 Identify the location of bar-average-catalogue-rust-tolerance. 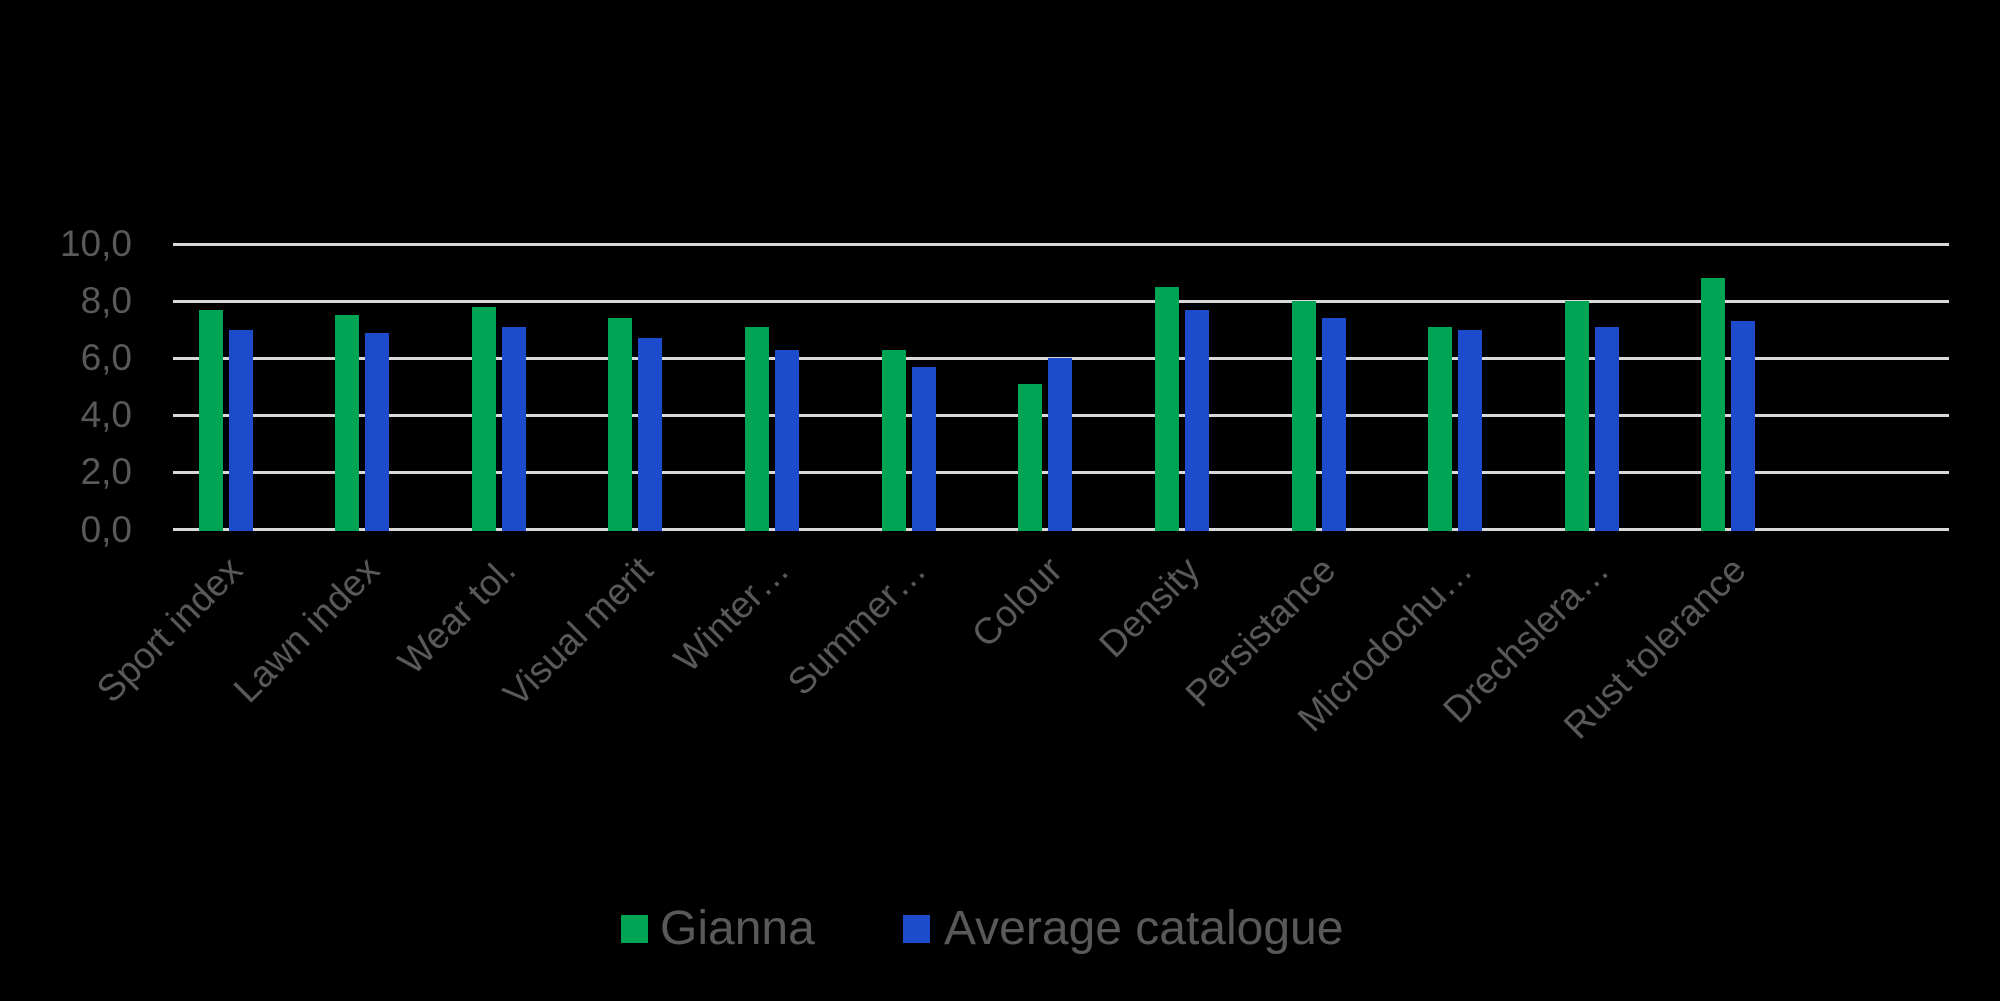
(1743, 426).